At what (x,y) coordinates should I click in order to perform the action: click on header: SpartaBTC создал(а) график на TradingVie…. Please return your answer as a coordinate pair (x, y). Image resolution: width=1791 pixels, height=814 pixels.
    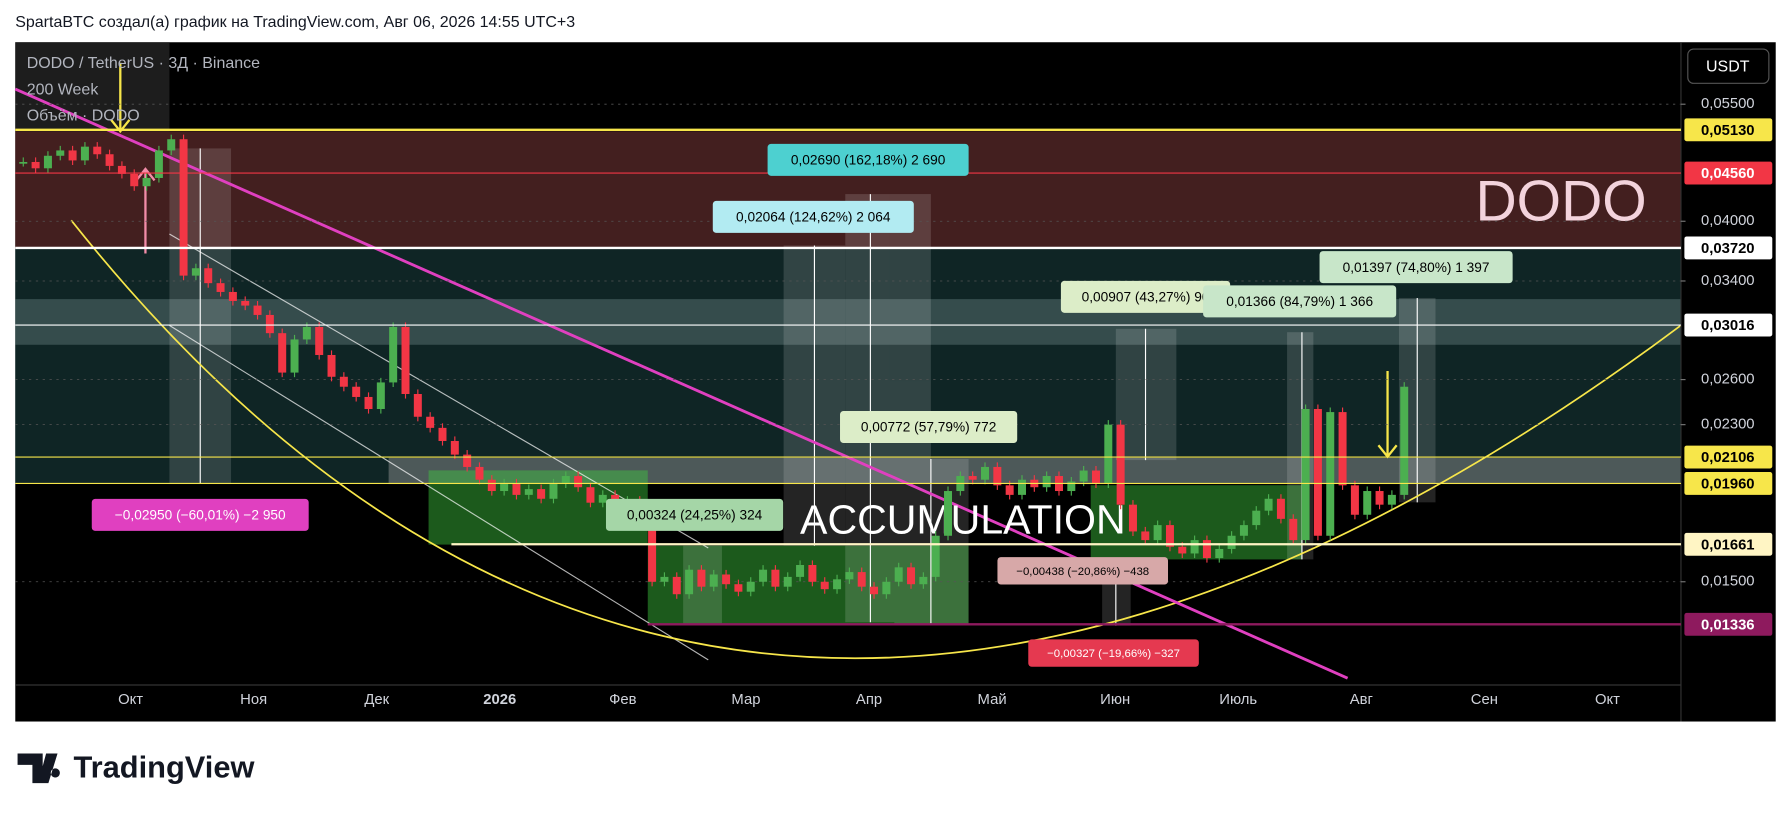
    Looking at the image, I should click on (295, 22).